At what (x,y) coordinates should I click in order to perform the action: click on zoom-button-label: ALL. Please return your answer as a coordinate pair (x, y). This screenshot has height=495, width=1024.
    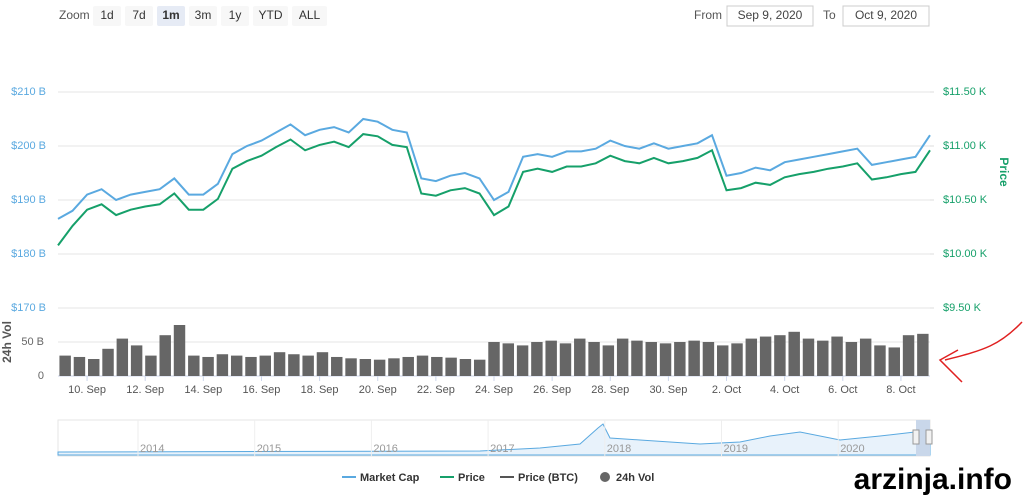
    Looking at the image, I should click on (310, 15).